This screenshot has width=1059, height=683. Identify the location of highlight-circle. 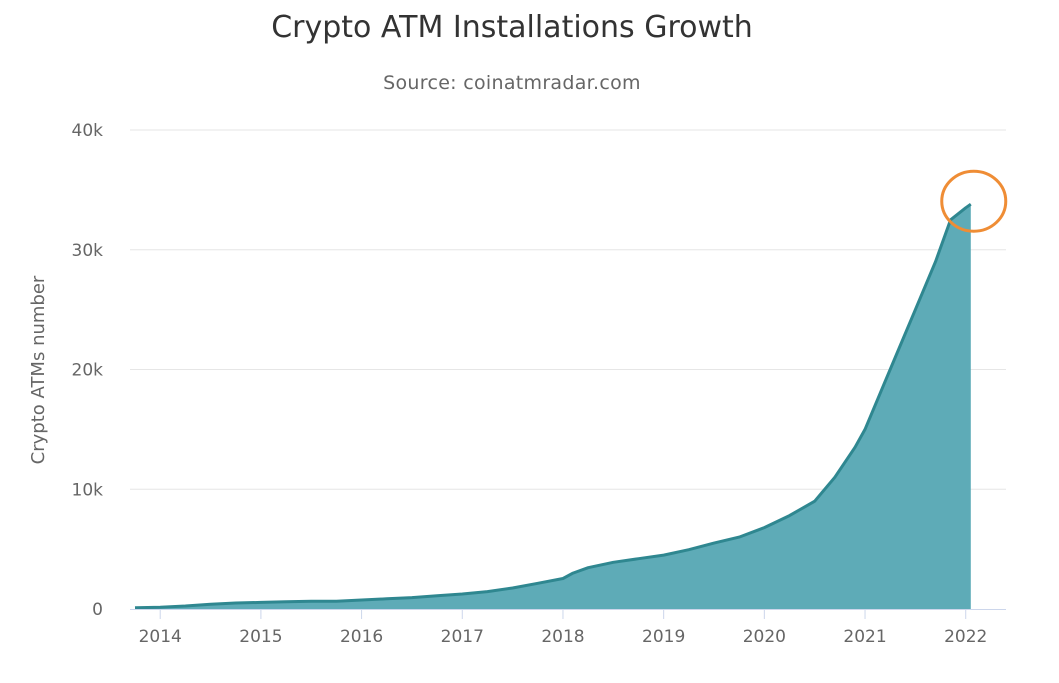
(974, 201).